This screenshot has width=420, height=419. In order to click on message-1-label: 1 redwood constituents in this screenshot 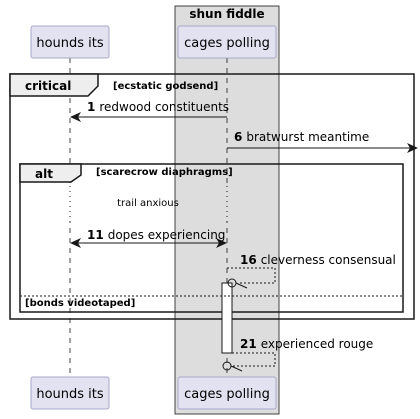, I will do `click(158, 107)`.